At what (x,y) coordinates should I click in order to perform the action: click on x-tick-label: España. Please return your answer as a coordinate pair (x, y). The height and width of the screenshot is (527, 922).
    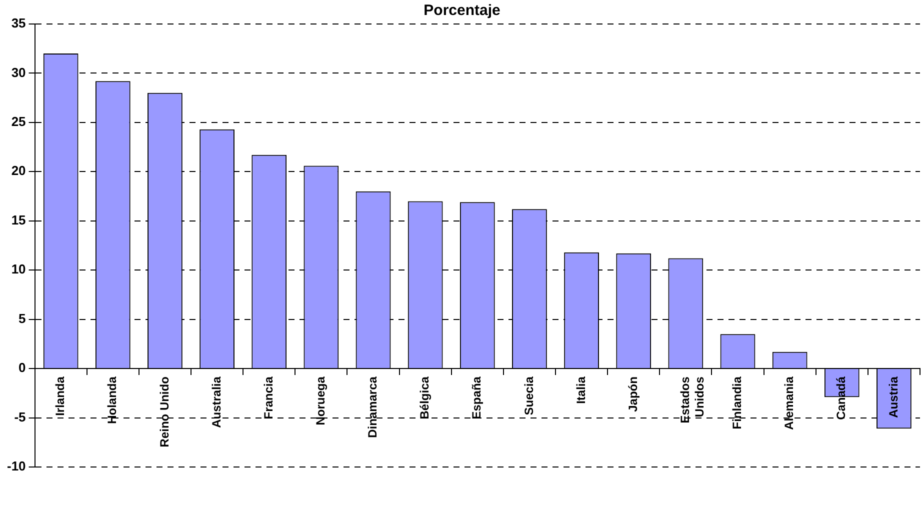
    Looking at the image, I should click on (477, 398).